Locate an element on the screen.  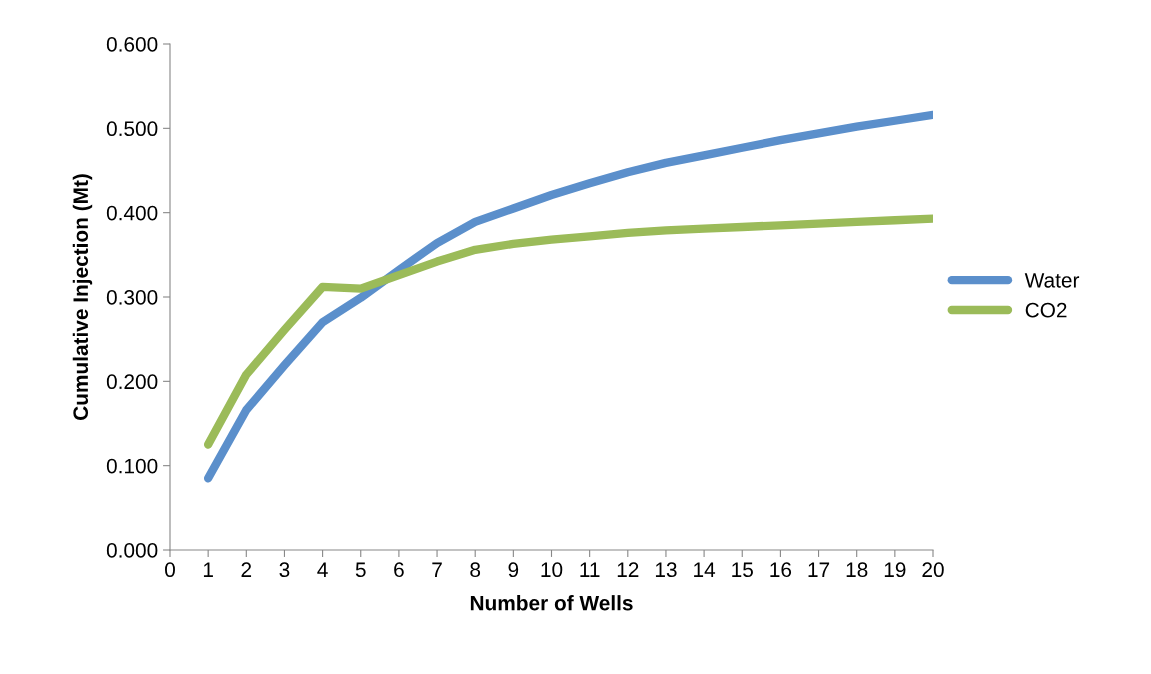
x-tick-label: 5 is located at coordinates (360, 570).